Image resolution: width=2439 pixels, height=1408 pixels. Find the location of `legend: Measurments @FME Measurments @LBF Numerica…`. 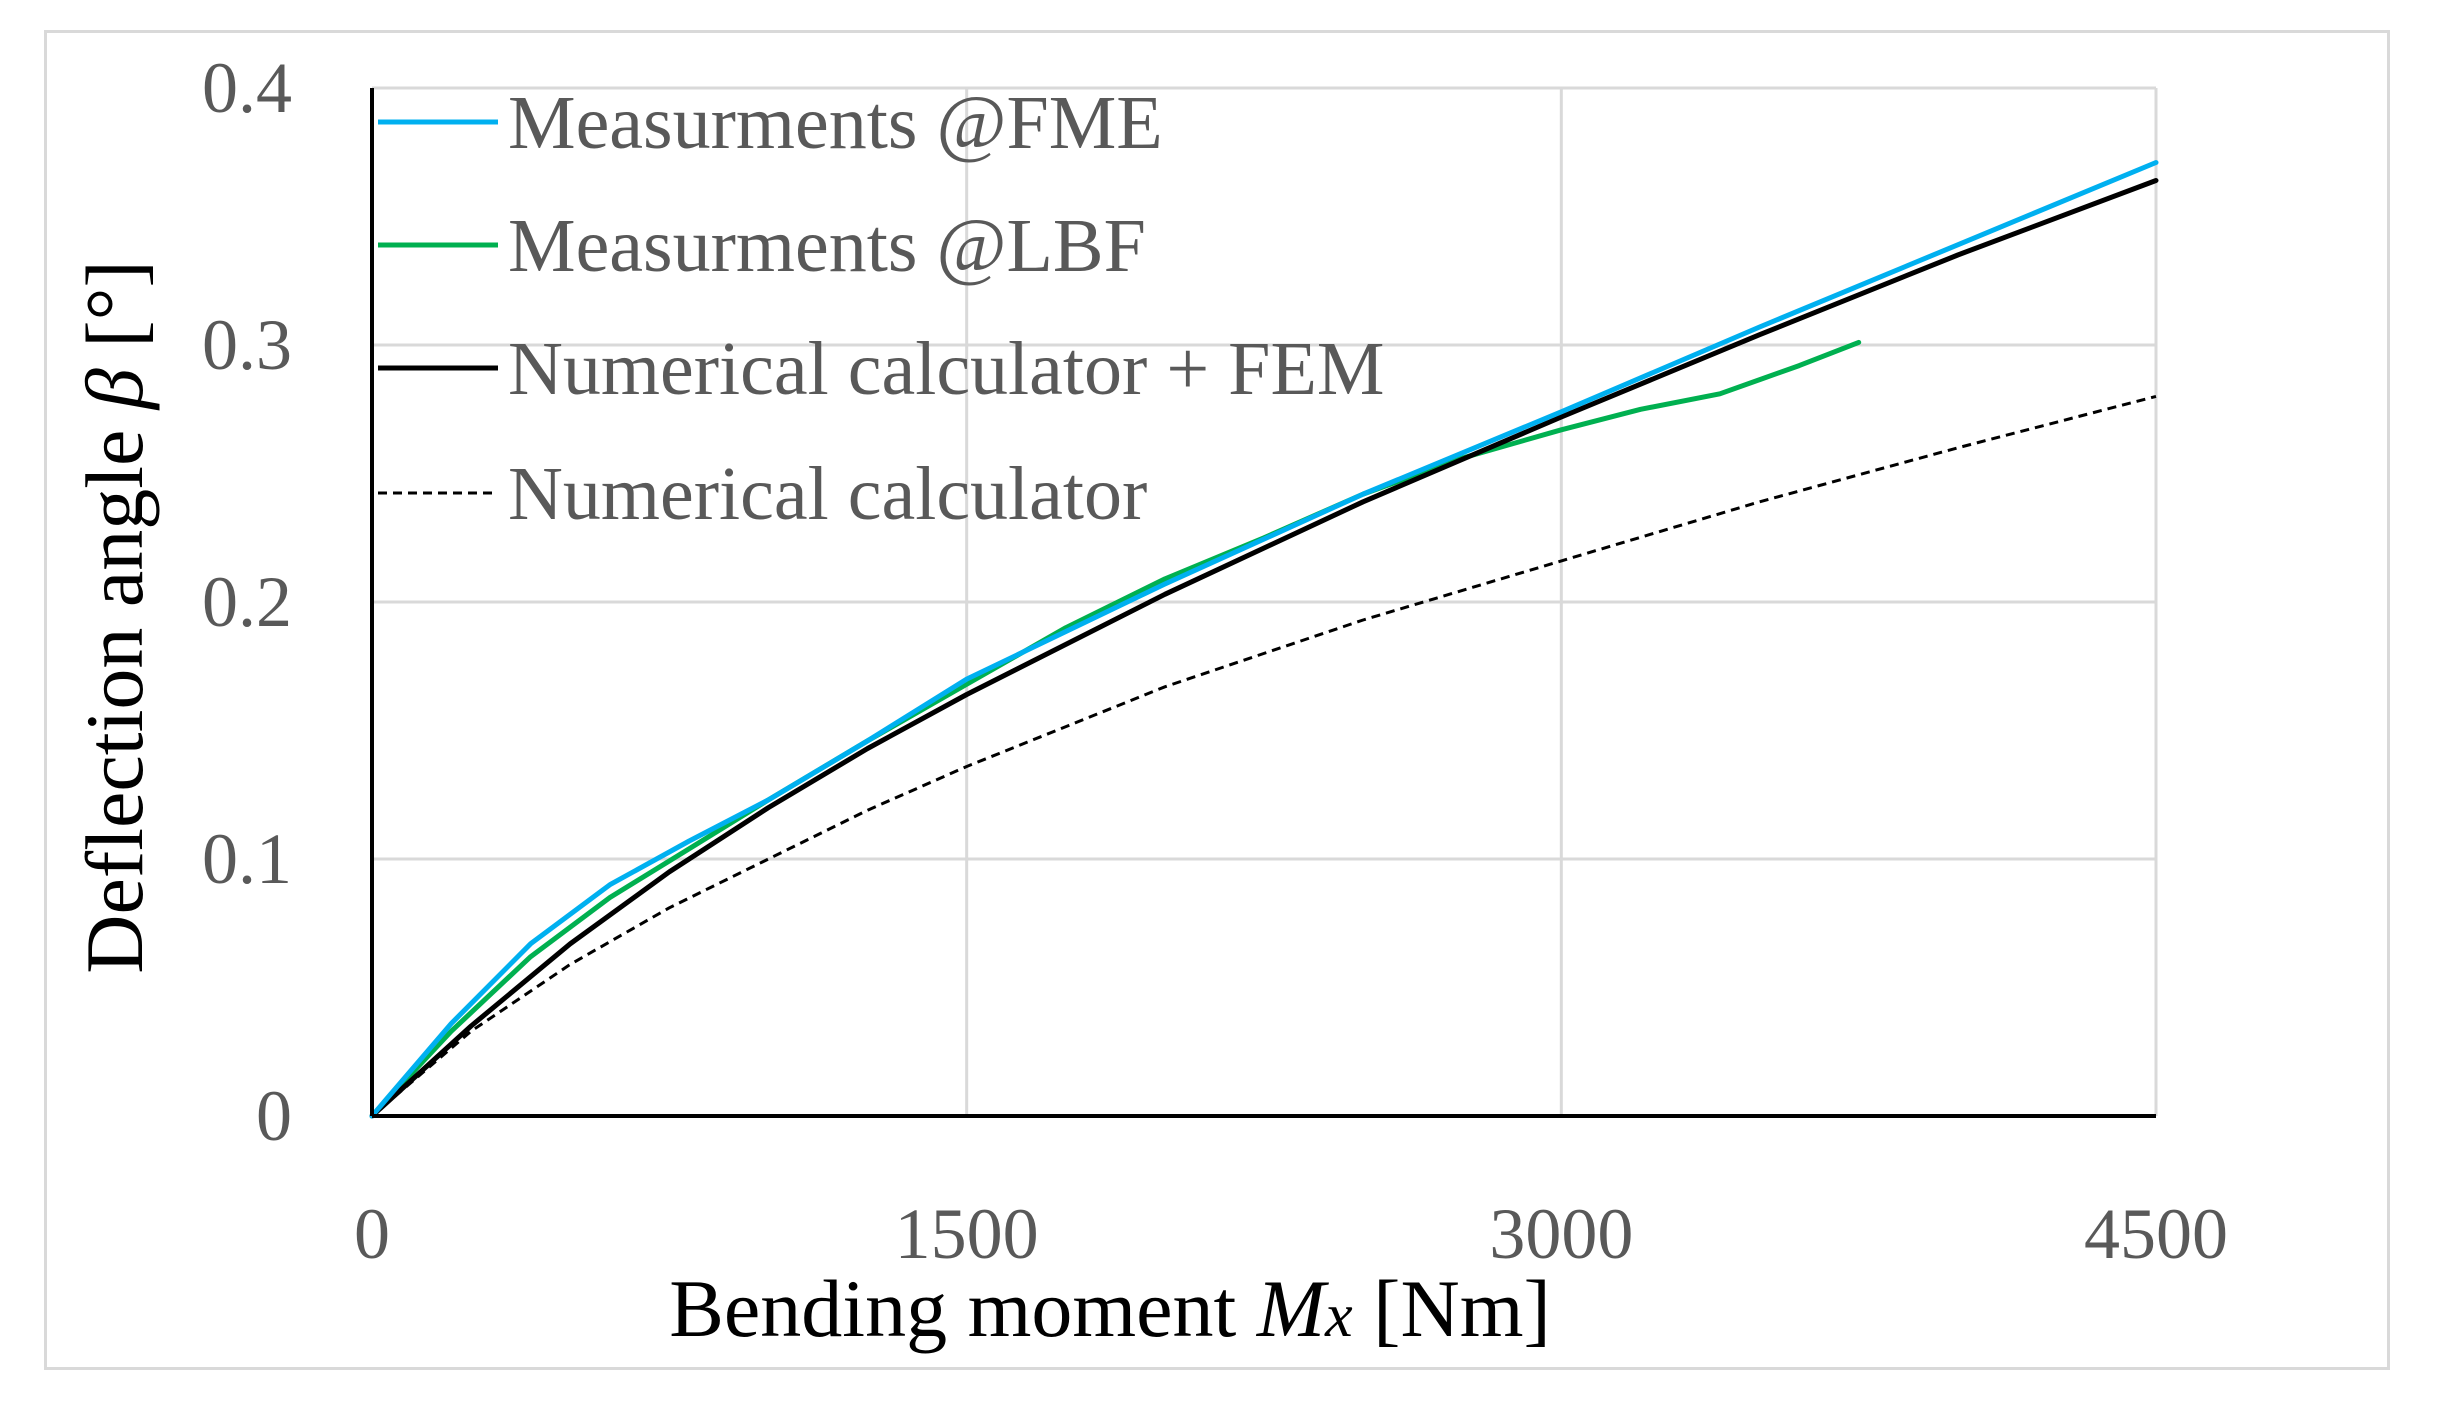

legend: Measurments @FME Measurments @LBF Numerica… is located at coordinates (881, 308).